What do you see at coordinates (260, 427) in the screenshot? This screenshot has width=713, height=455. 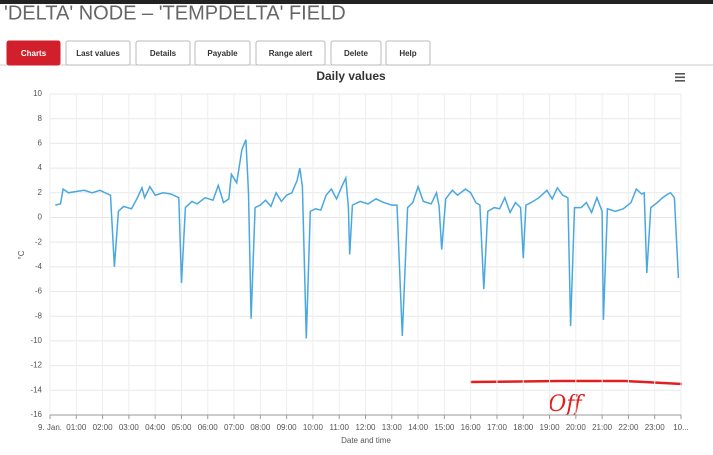 I see `x-tick-label: 08:00` at bounding box center [260, 427].